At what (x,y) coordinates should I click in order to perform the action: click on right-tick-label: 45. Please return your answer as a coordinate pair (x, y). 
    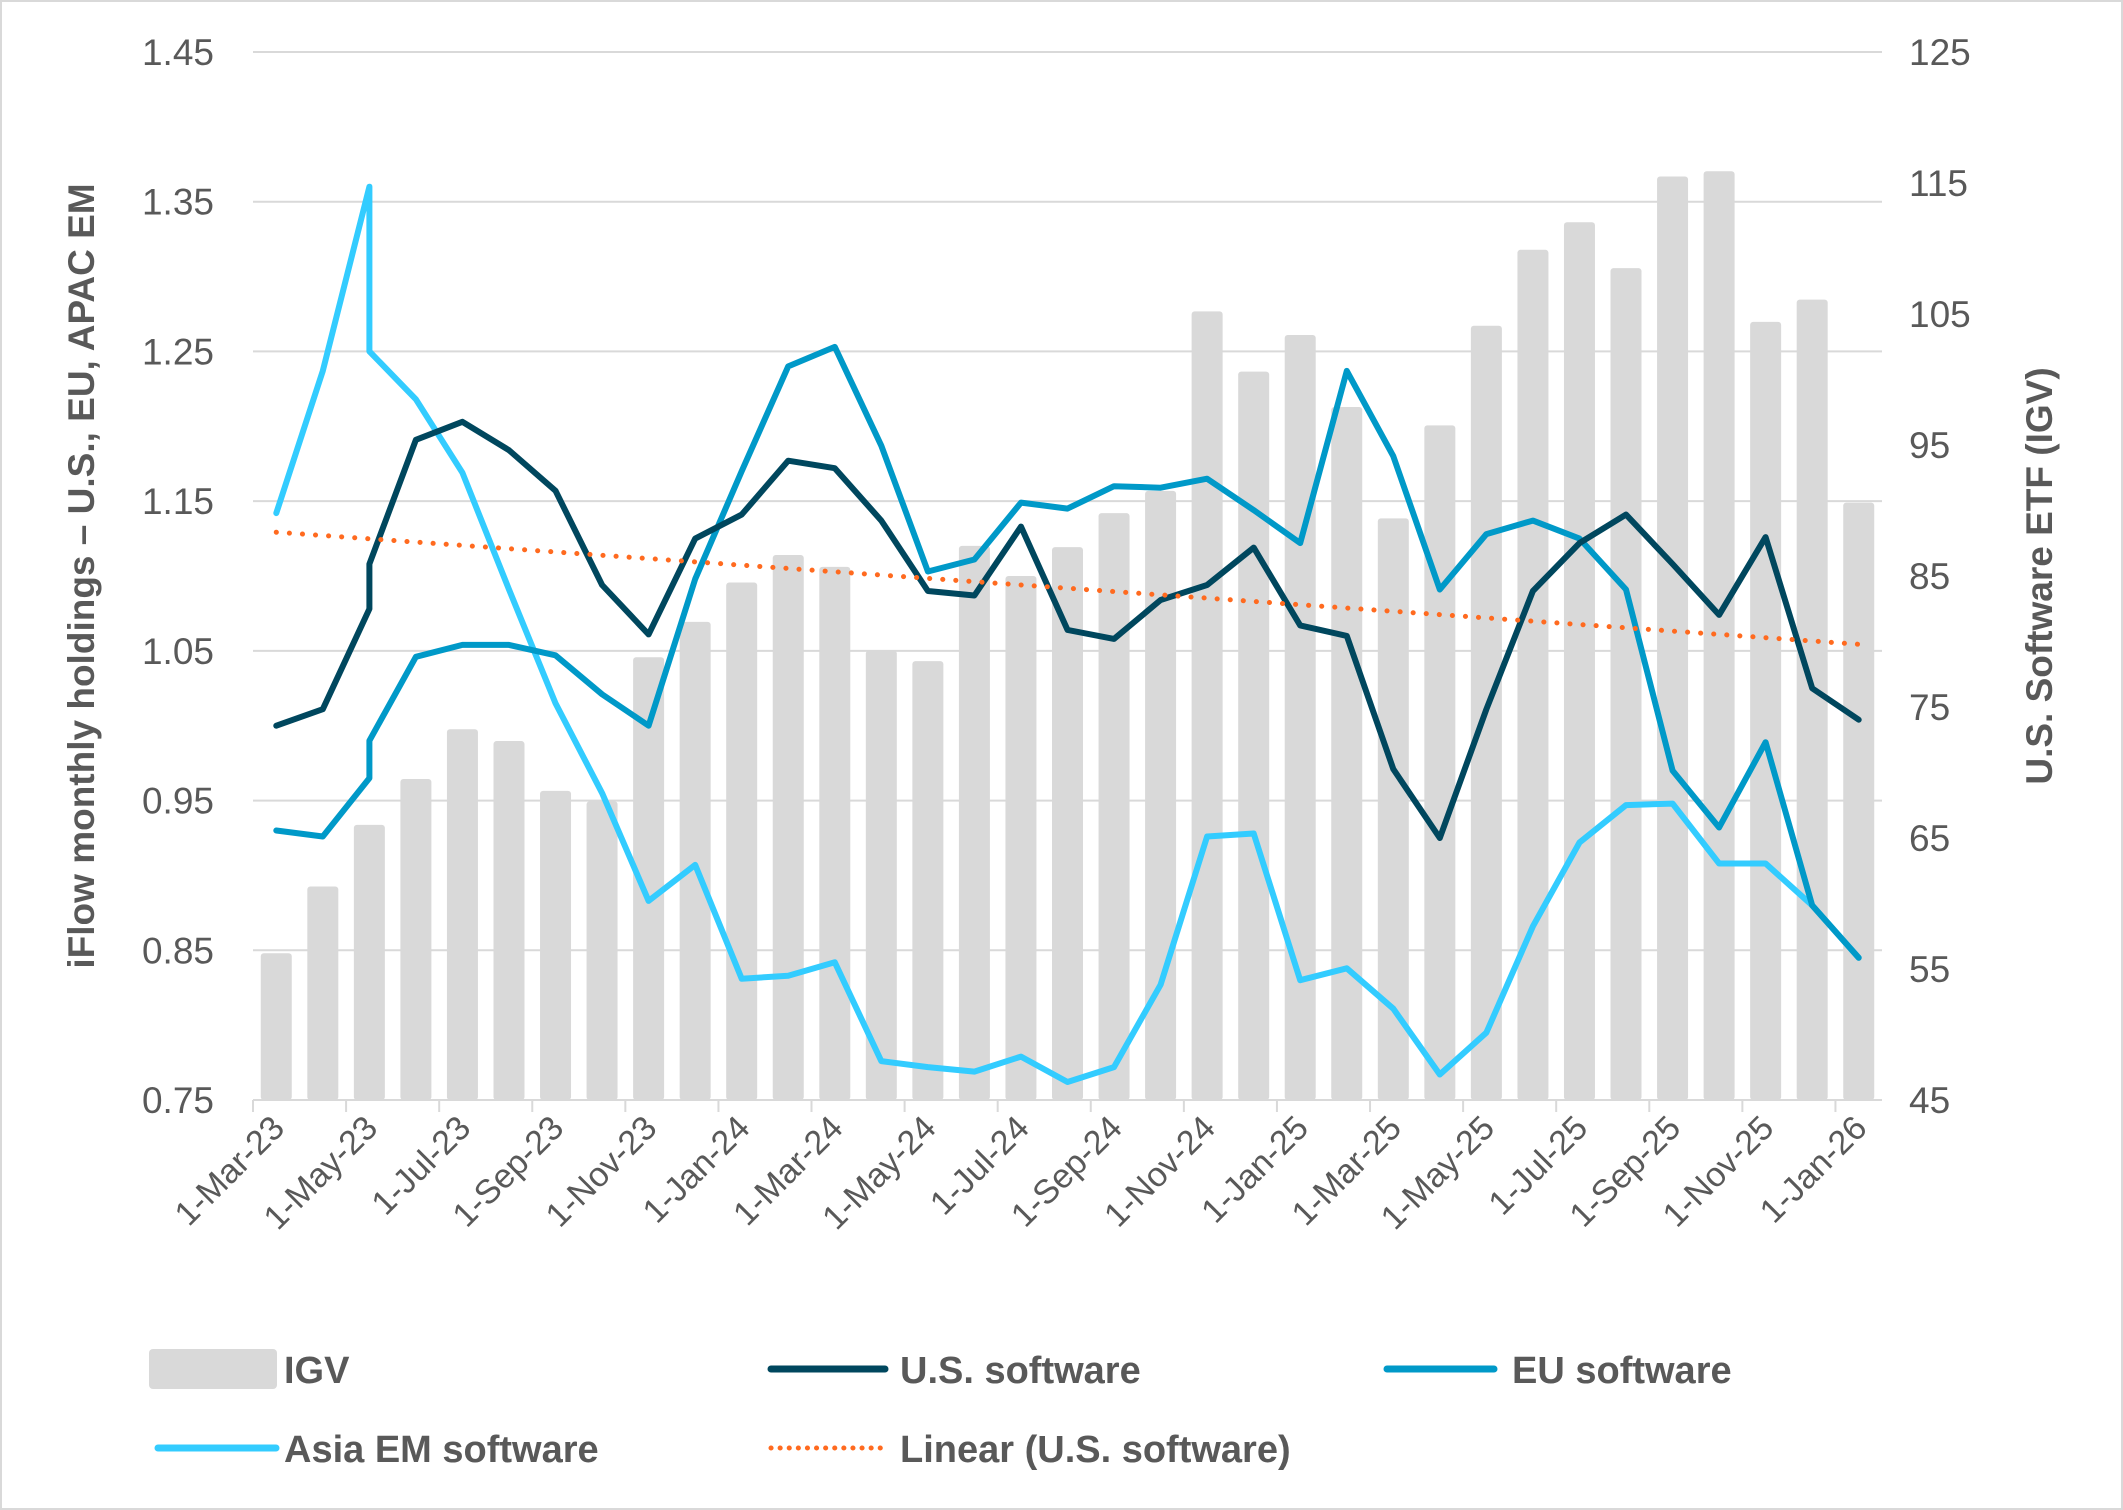
    Looking at the image, I should click on (1929, 1100).